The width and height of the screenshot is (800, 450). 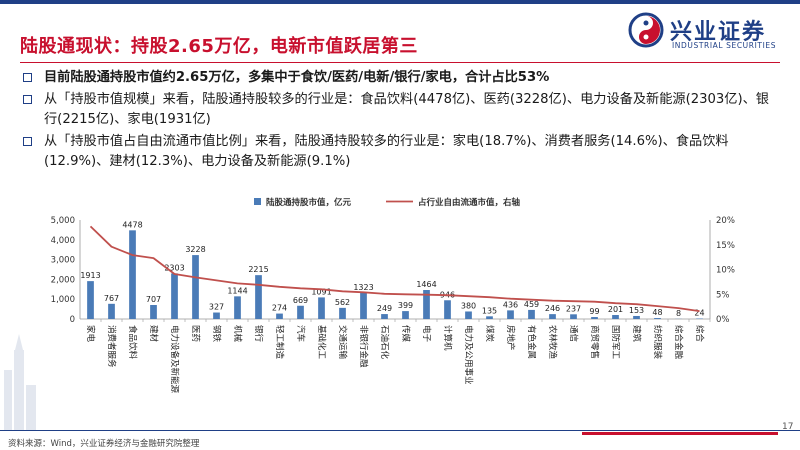 I want to click on x-category-label: 农林牧渔, so click(x=552, y=342).